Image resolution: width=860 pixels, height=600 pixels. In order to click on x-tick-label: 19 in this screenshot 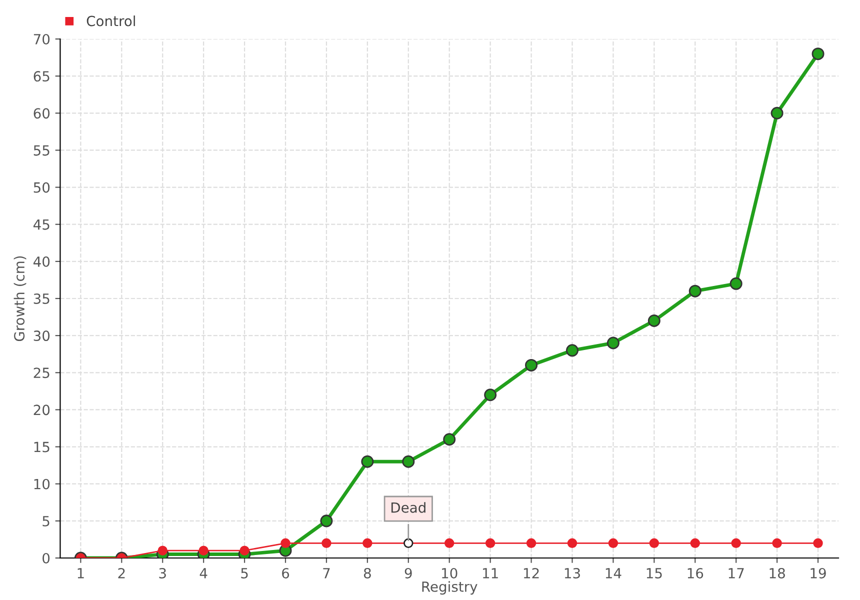, I will do `click(818, 573)`.